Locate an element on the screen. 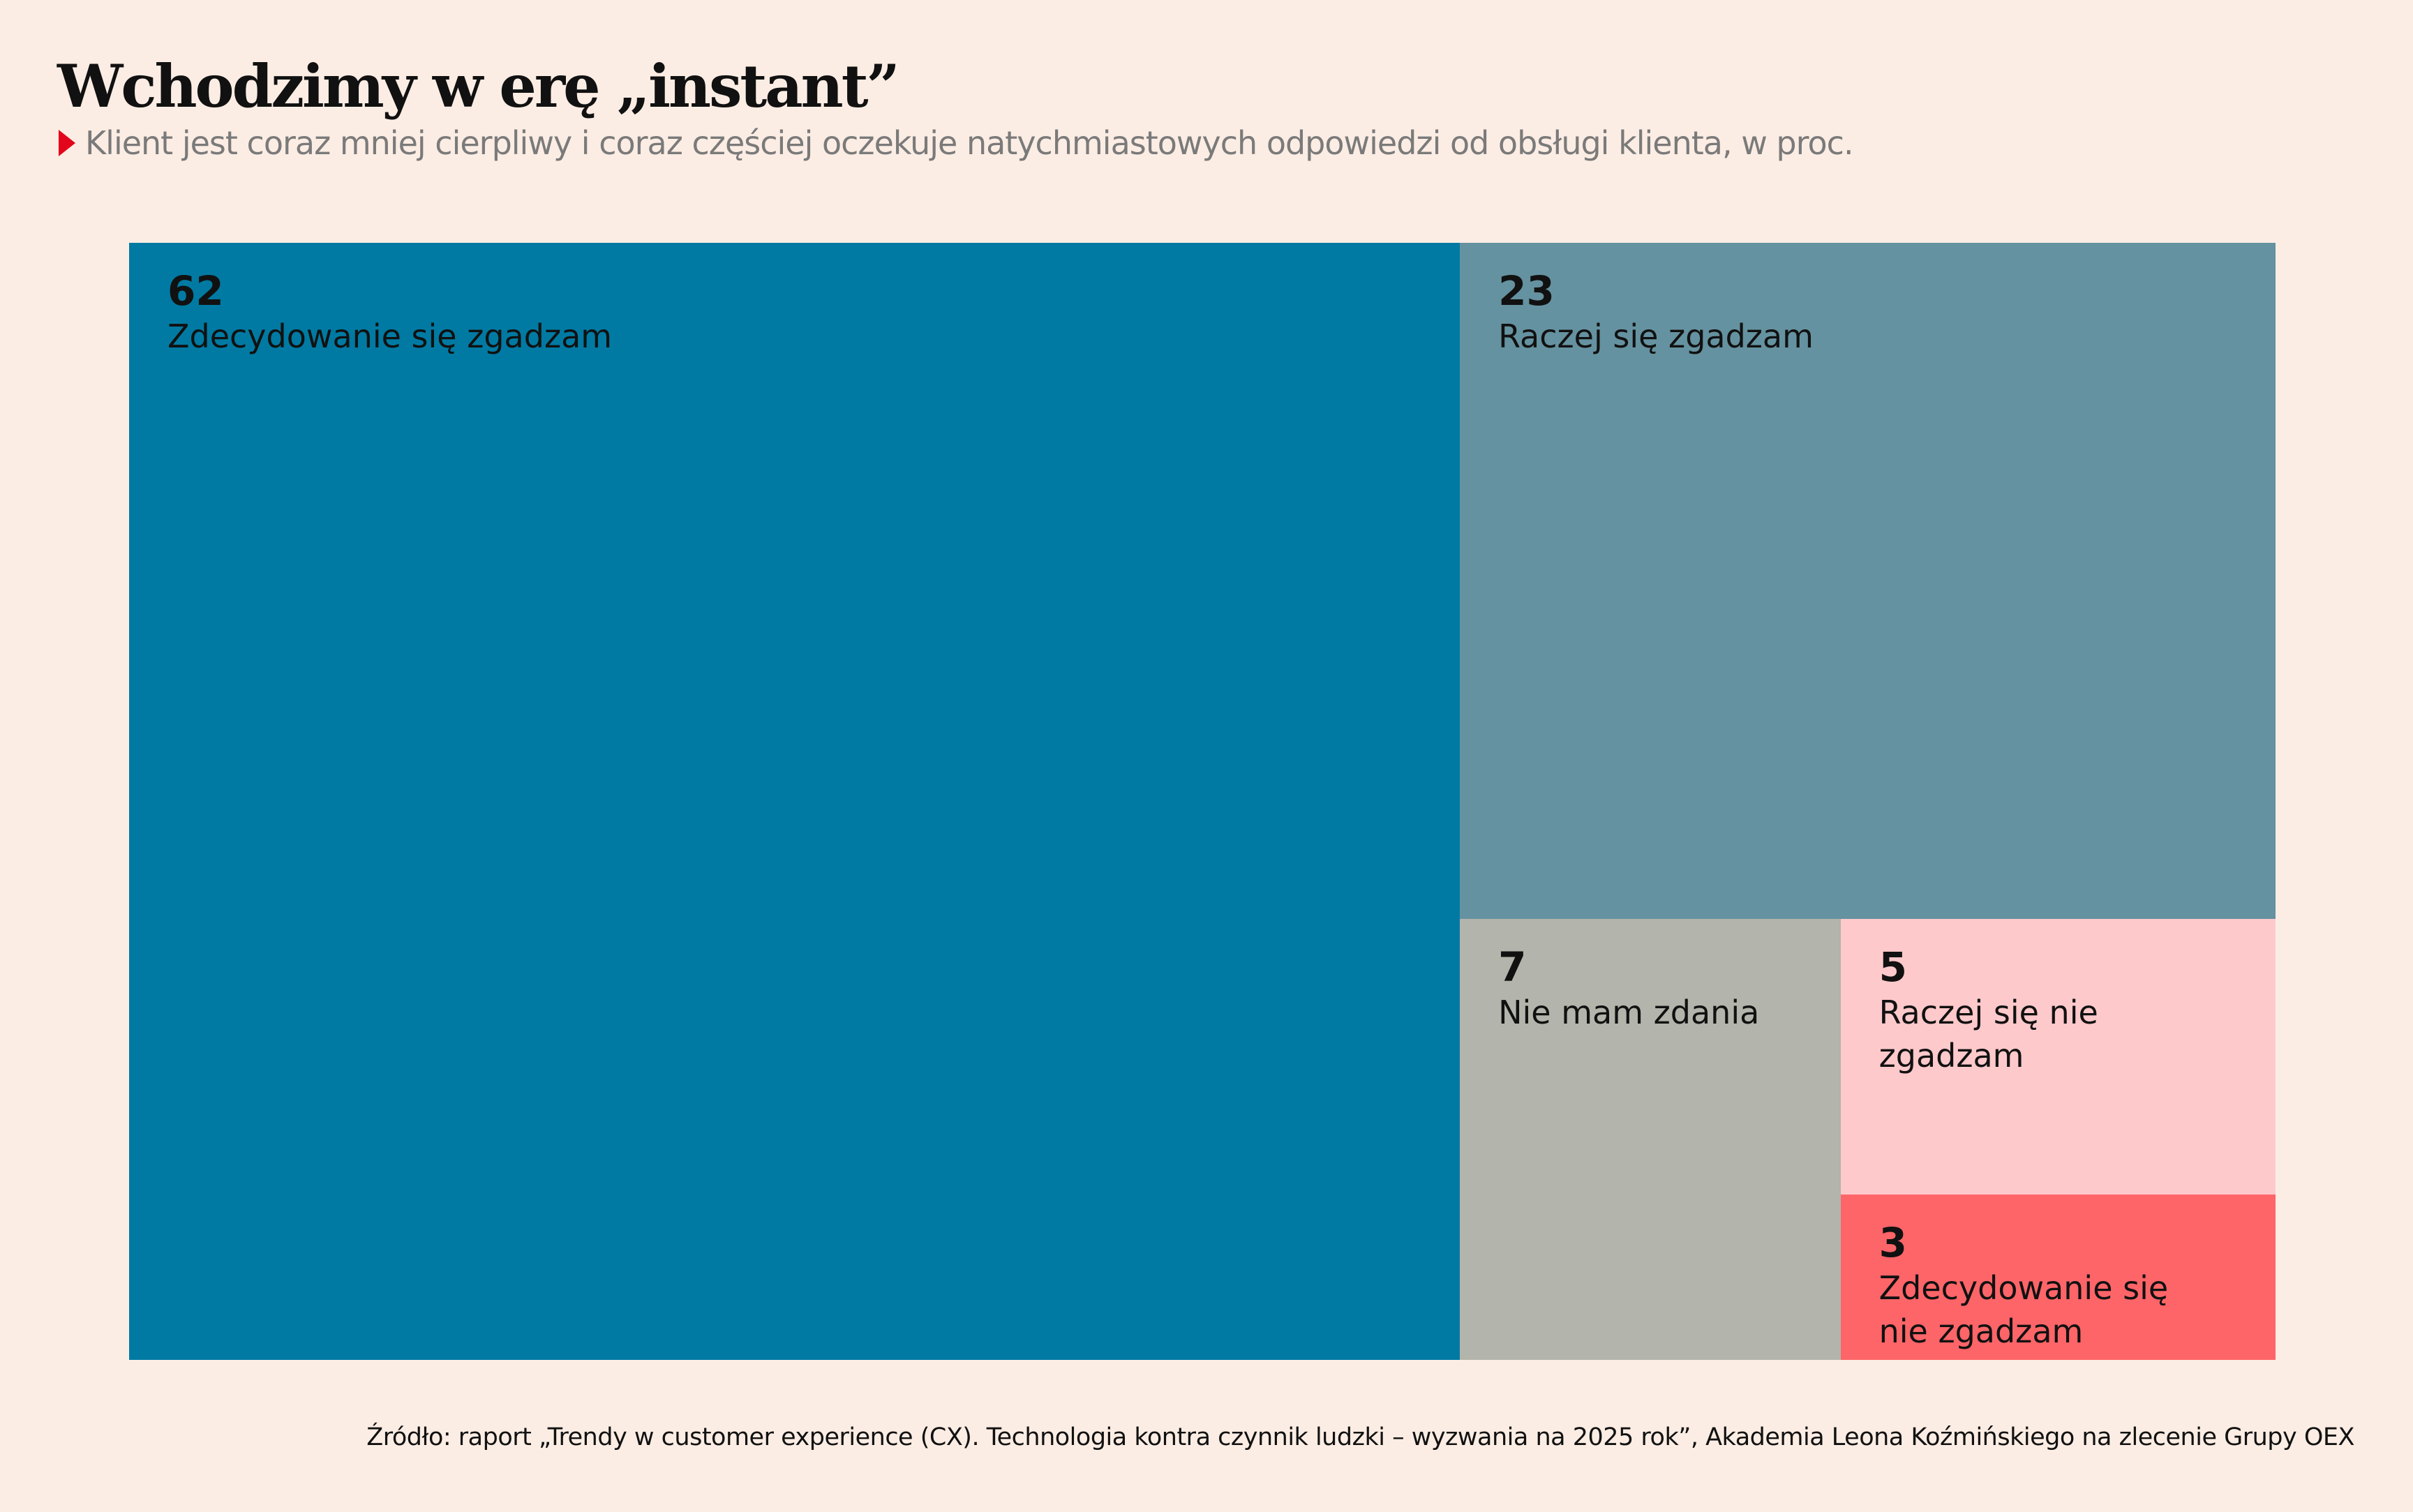 This screenshot has width=2413, height=1512. category-label: Raczej się zgadzam is located at coordinates (1656, 336).